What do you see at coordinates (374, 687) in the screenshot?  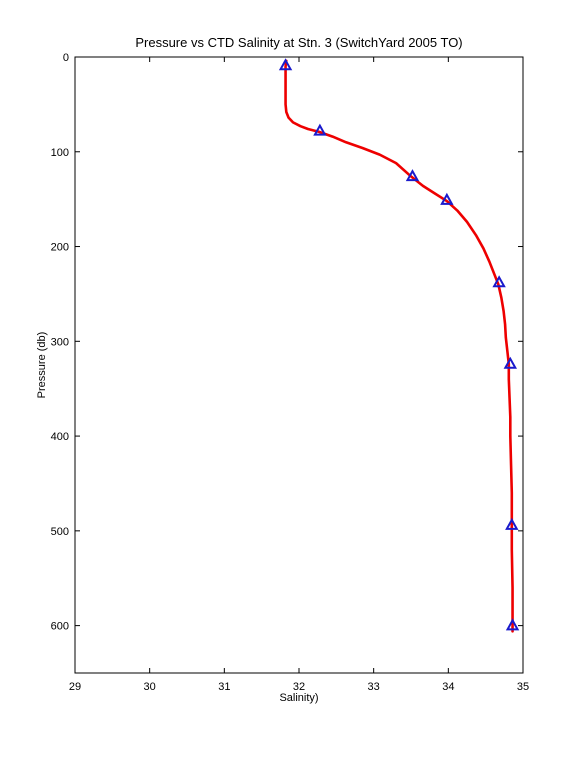 I see `x-tick-label: 33` at bounding box center [374, 687].